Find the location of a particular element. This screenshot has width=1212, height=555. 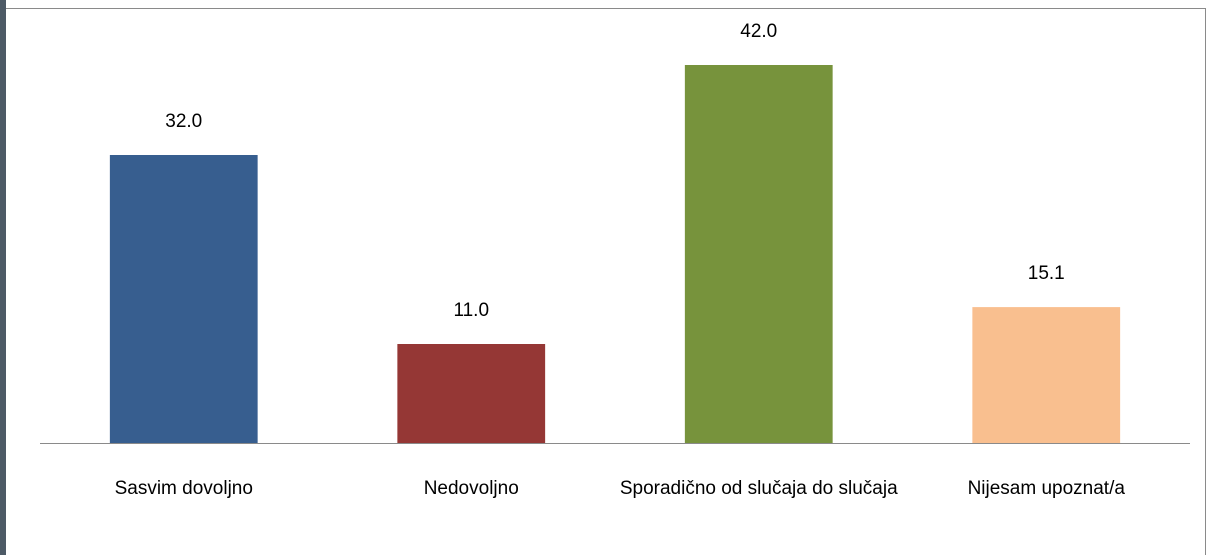

data-label: 42.0 is located at coordinates (758, 31).